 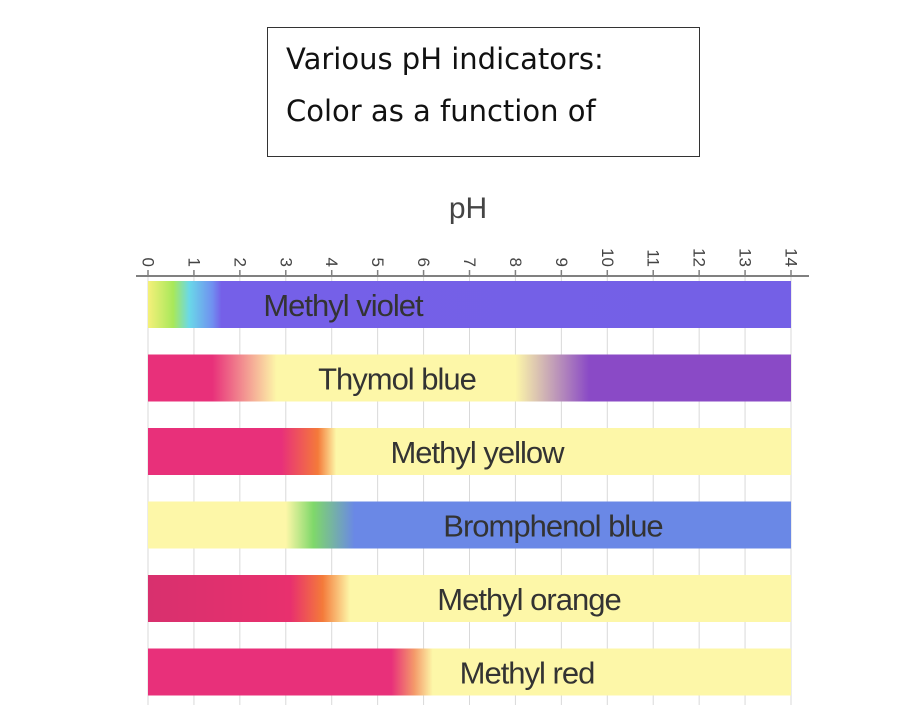 I want to click on x-tick-label: 9, so click(x=561, y=262).